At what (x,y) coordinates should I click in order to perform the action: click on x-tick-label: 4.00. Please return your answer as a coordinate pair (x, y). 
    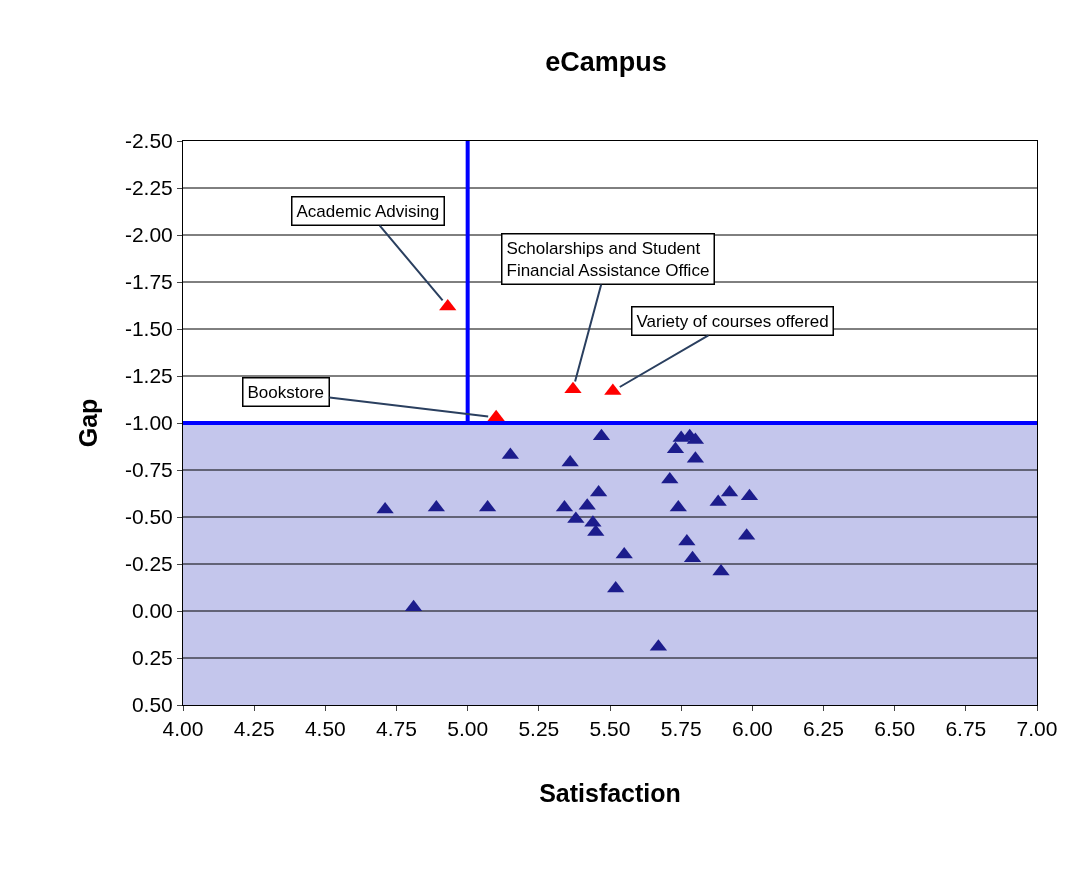
    Looking at the image, I should click on (183, 729).